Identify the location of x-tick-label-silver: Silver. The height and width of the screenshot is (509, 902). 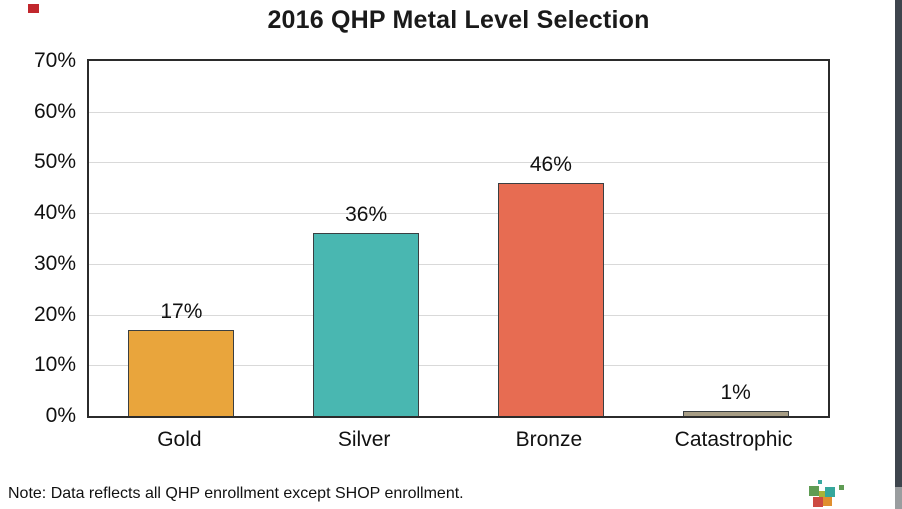
(364, 439).